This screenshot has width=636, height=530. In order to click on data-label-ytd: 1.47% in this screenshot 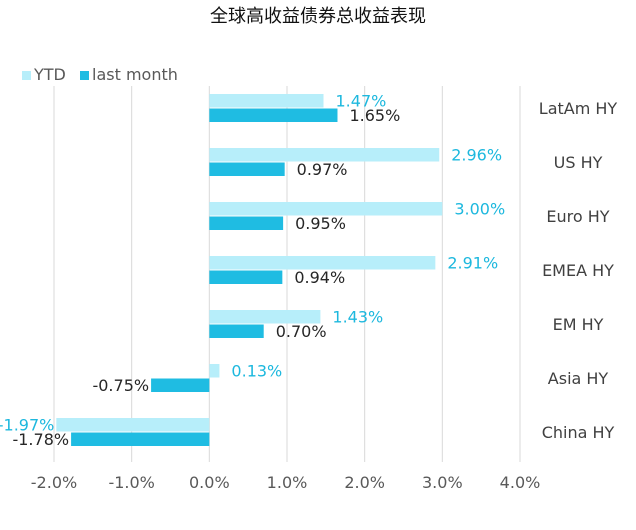, I will do `click(361, 101)`.